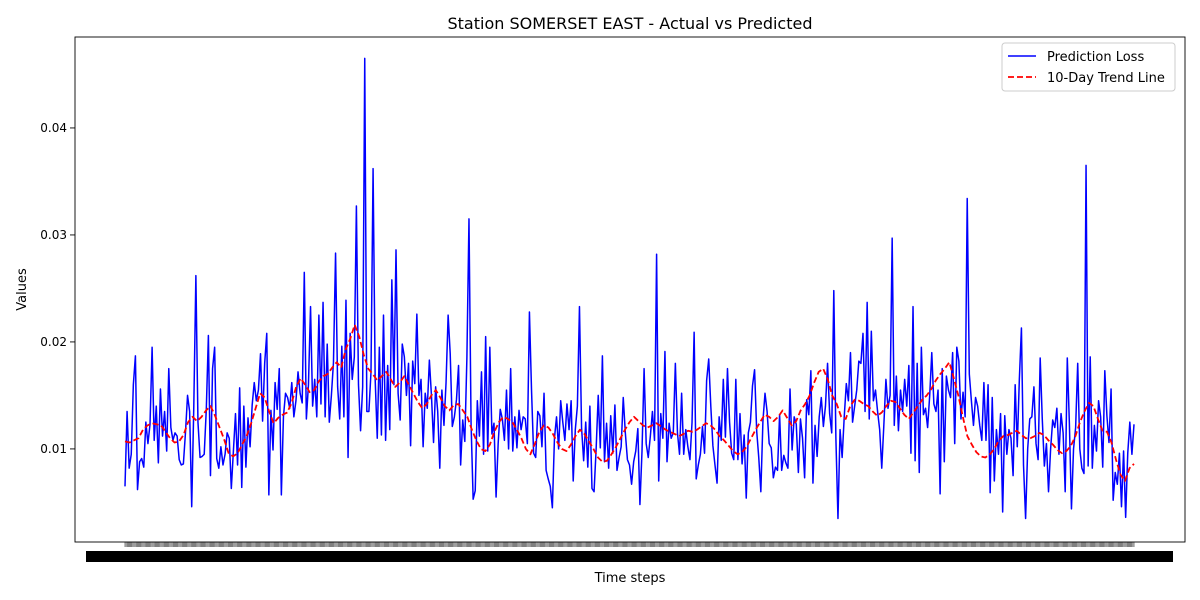 The width and height of the screenshot is (1200, 600). I want to click on x-axis-title: Time steps, so click(630, 578).